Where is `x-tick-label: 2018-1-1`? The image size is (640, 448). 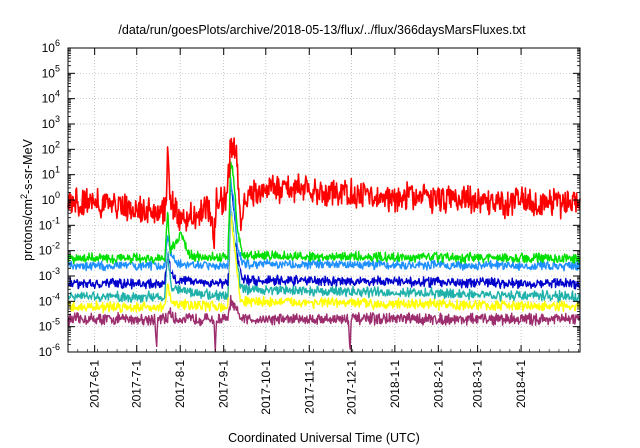 x-tick-label: 2018-1-1 is located at coordinates (395, 384).